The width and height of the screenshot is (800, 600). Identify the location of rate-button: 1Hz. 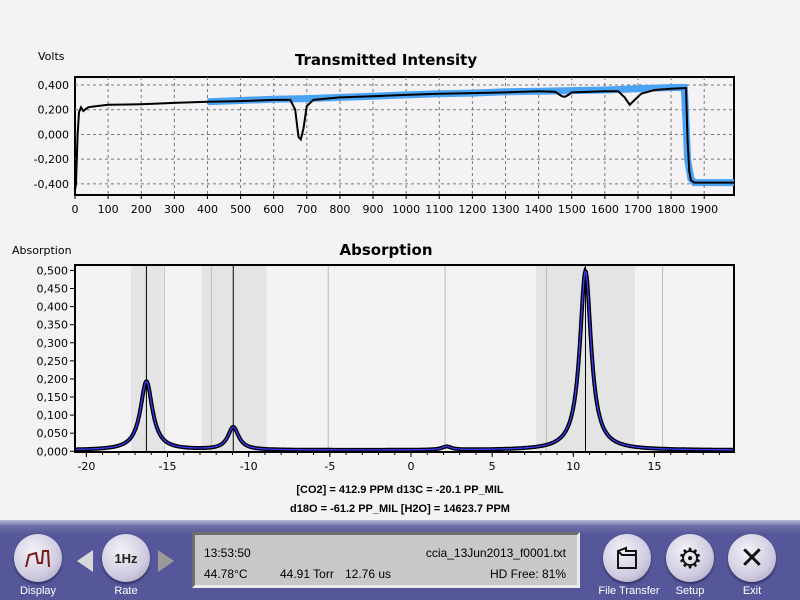
(126, 558).